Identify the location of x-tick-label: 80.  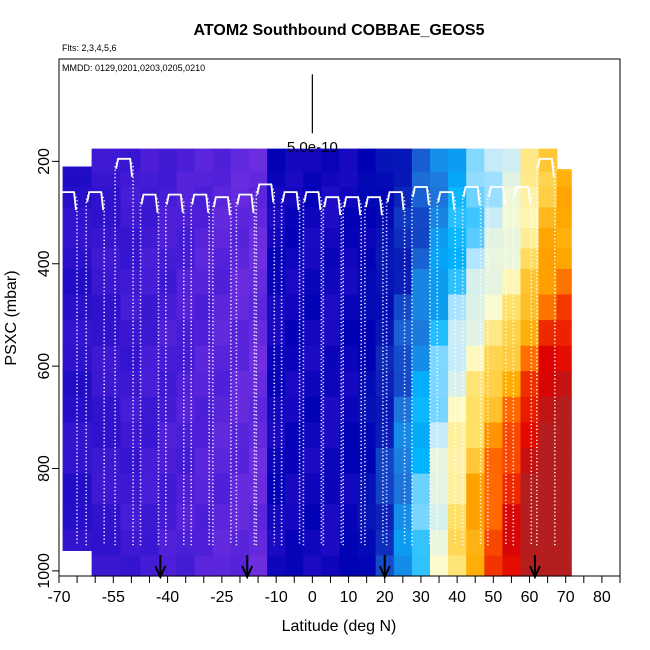
(602, 597).